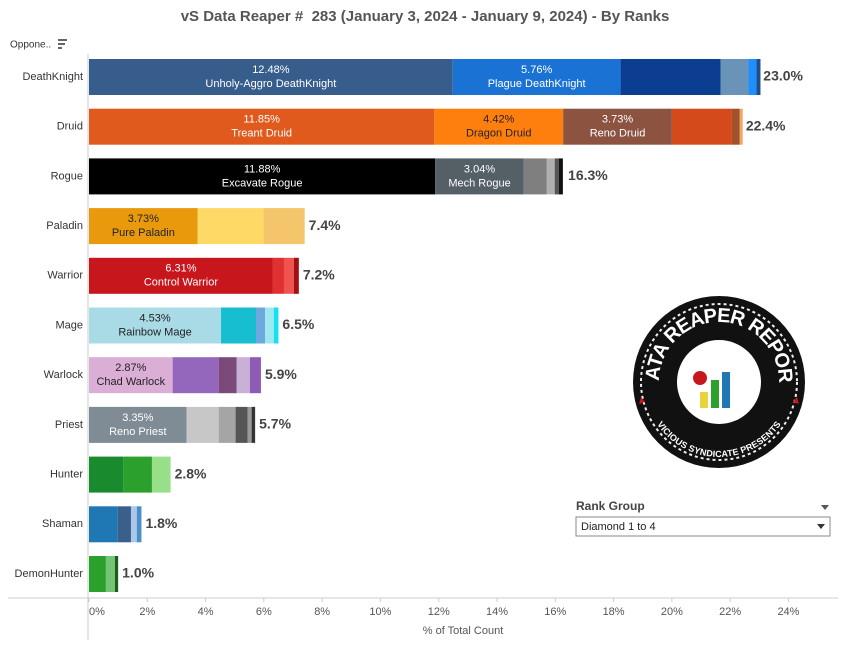 This screenshot has width=849, height=655. What do you see at coordinates (479, 183) in the screenshot?
I see `segment-name: Mech Rogue` at bounding box center [479, 183].